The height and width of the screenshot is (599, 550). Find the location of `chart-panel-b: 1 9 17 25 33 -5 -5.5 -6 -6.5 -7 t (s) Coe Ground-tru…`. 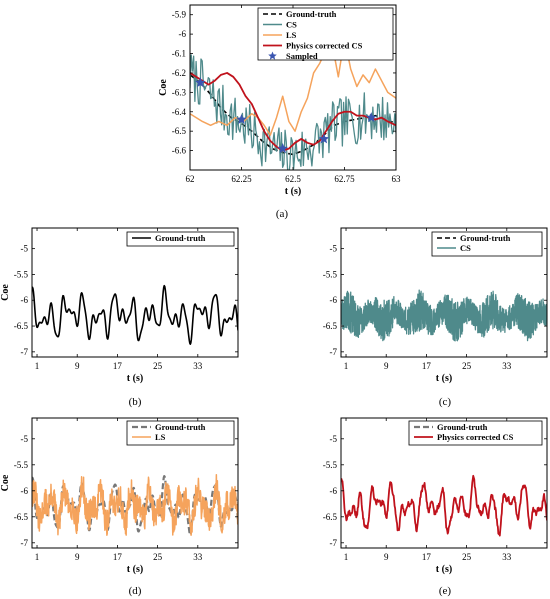

chart-panel-b: 1 9 17 25 33 -5 -5.5 -6 -6.5 -7 t (s) Coe Ground-tru… is located at coordinates (119, 317).